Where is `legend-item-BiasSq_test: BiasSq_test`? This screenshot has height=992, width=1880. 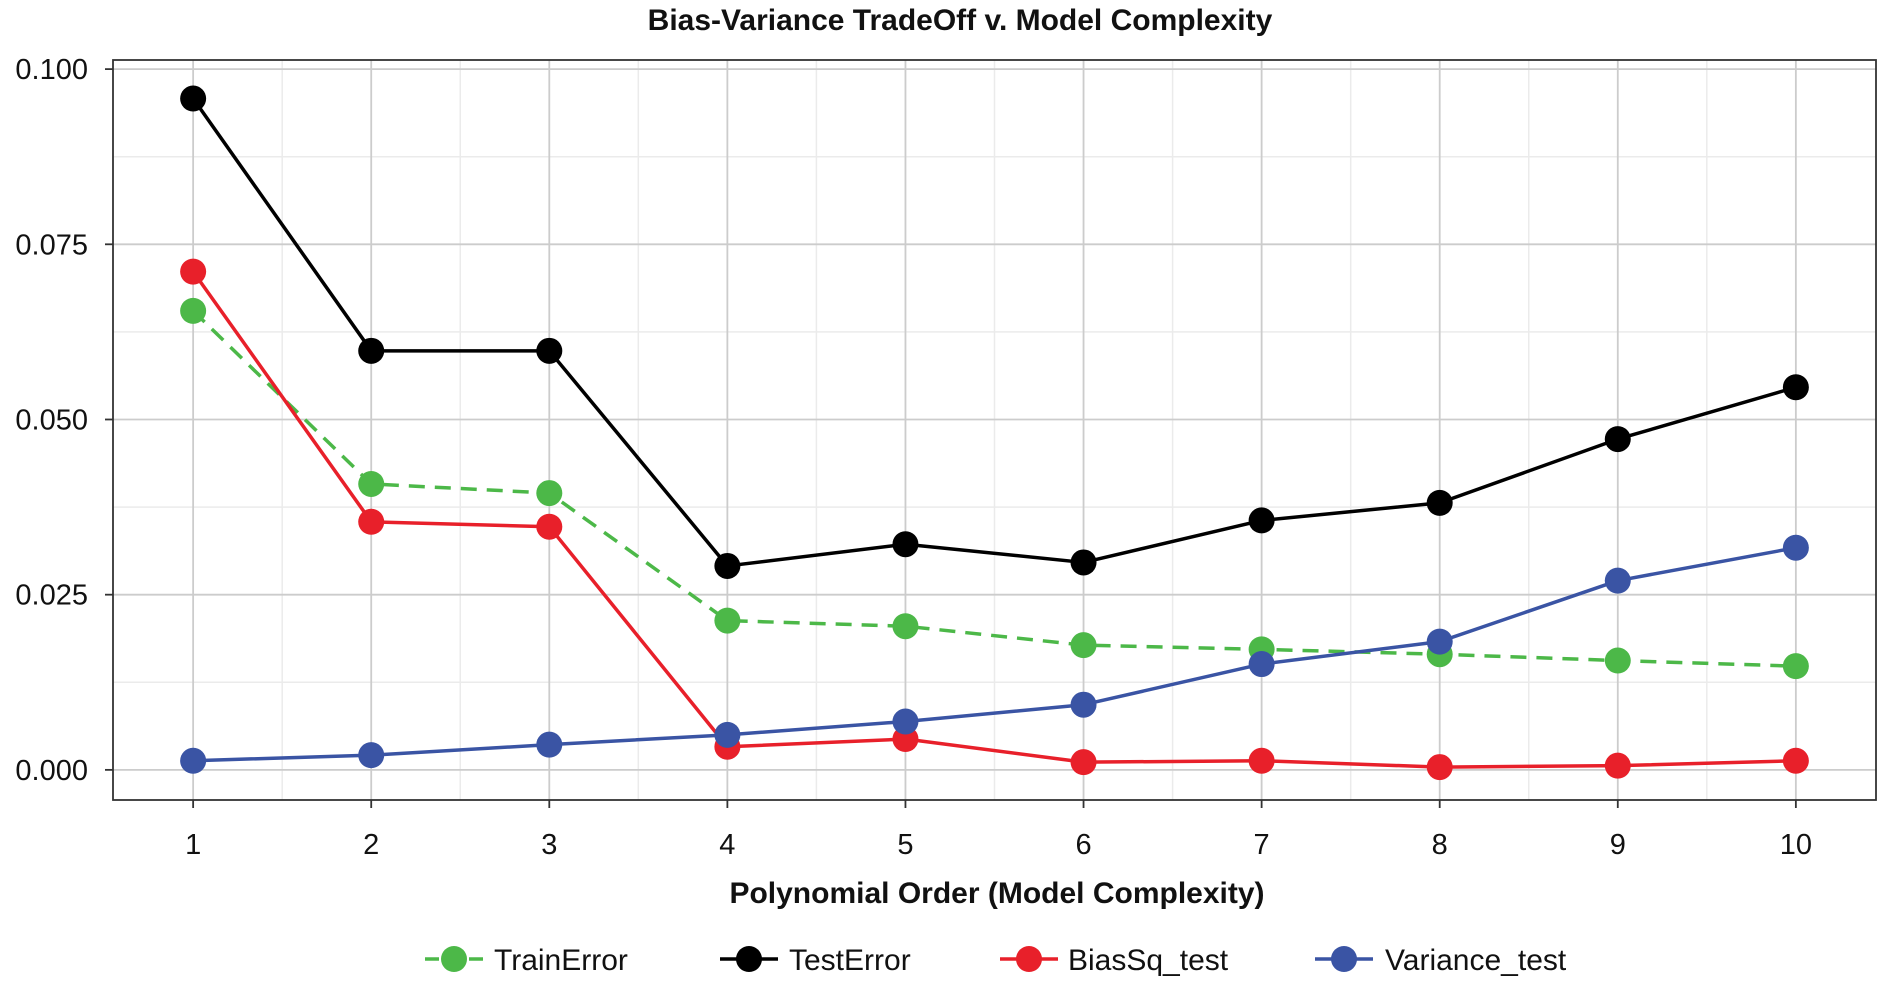 legend-item-BiasSq_test: BiasSq_test is located at coordinates (1114, 960).